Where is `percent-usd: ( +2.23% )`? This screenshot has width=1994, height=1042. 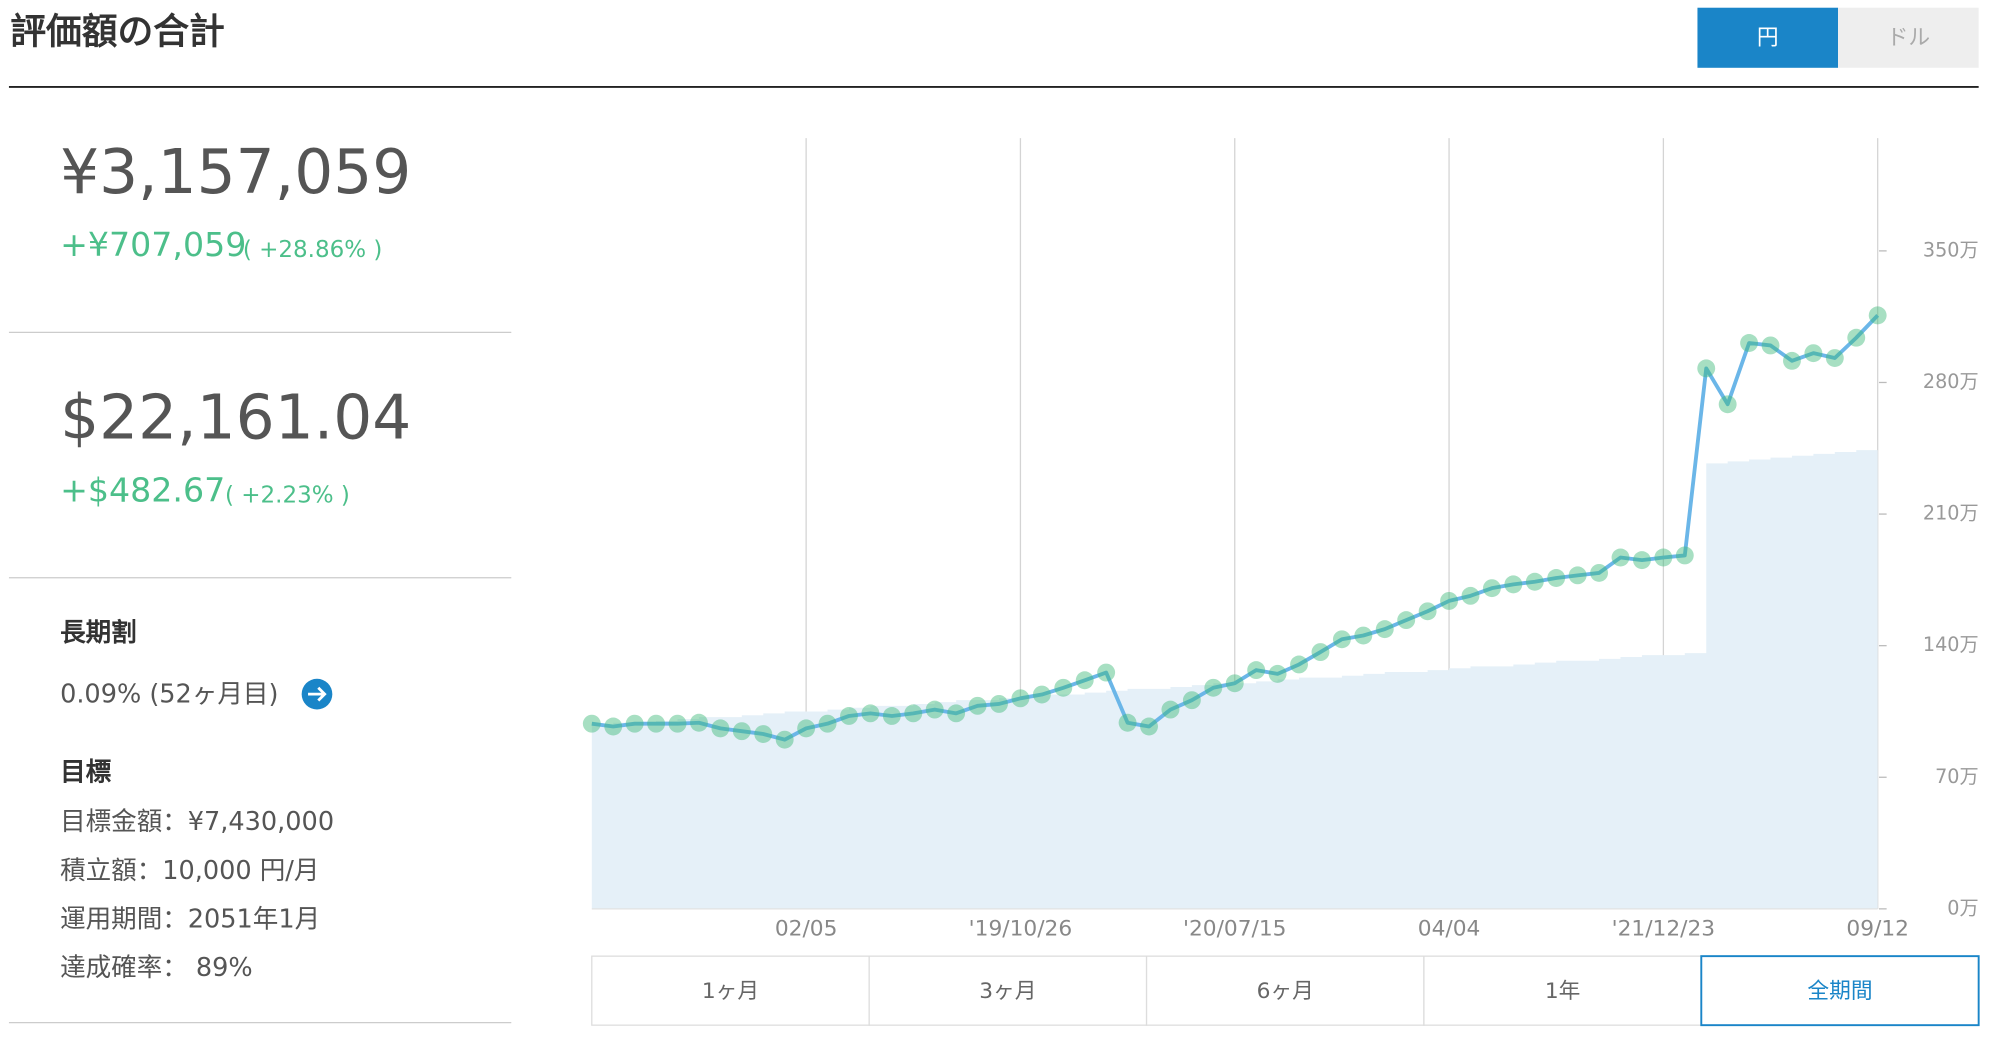 percent-usd: ( +2.23% ) is located at coordinates (287, 495).